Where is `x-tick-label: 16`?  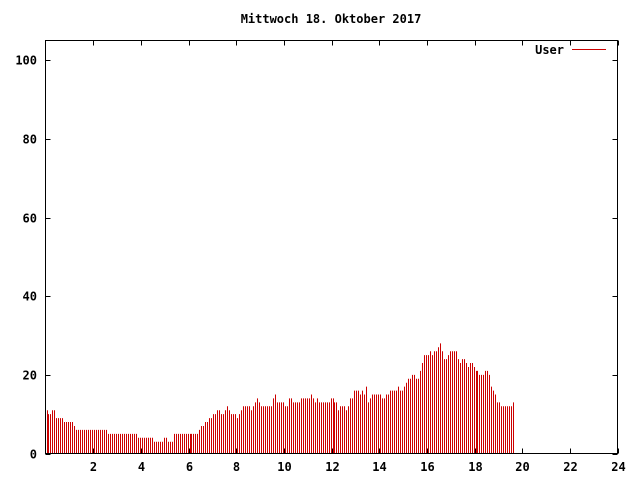
x-tick-label: 16 is located at coordinates (427, 467).